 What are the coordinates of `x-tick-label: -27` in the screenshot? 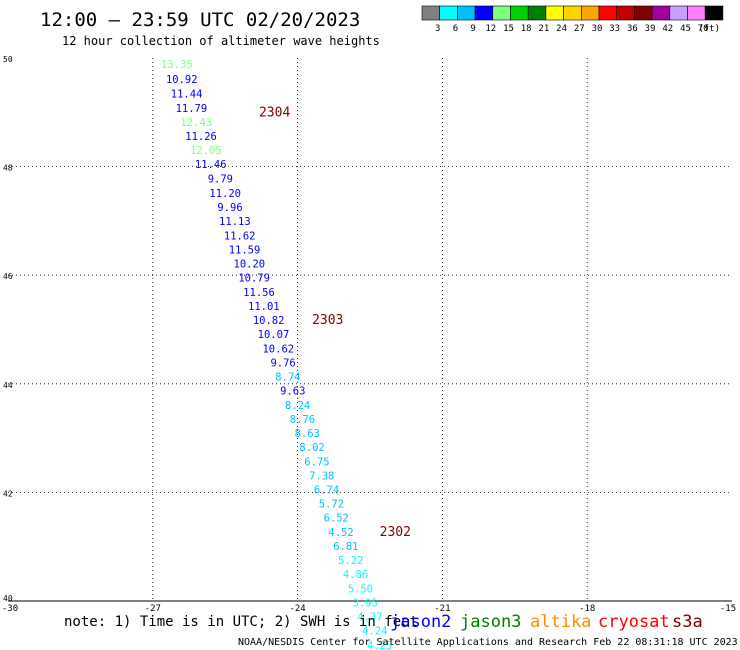 It's located at (153, 609).